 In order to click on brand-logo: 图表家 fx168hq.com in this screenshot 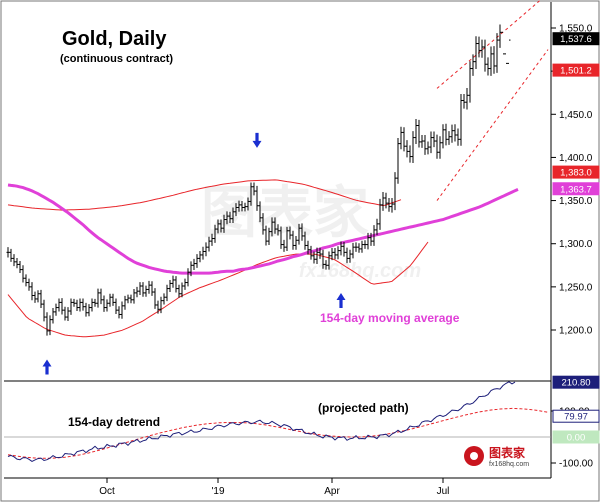, I will do `click(496, 456)`.